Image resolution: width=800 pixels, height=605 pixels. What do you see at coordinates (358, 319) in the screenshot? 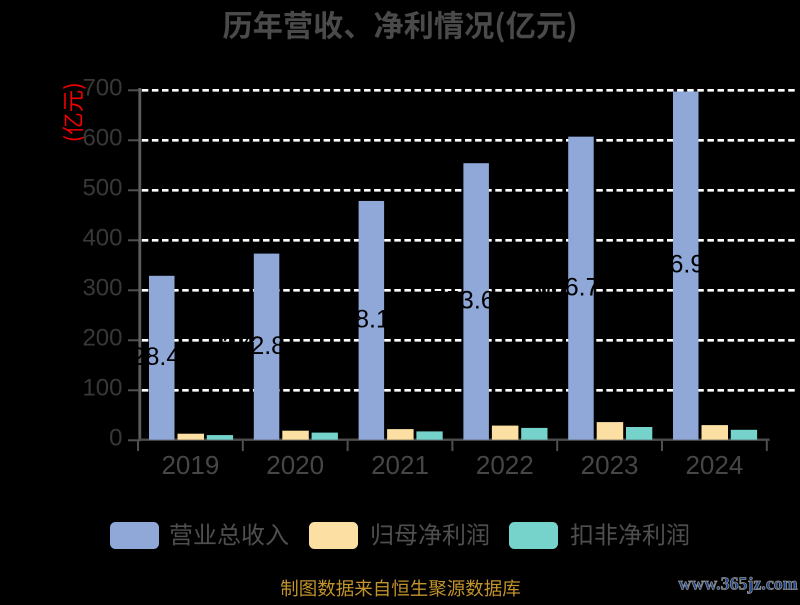
I see `svg-text: 478.1` at bounding box center [358, 319].